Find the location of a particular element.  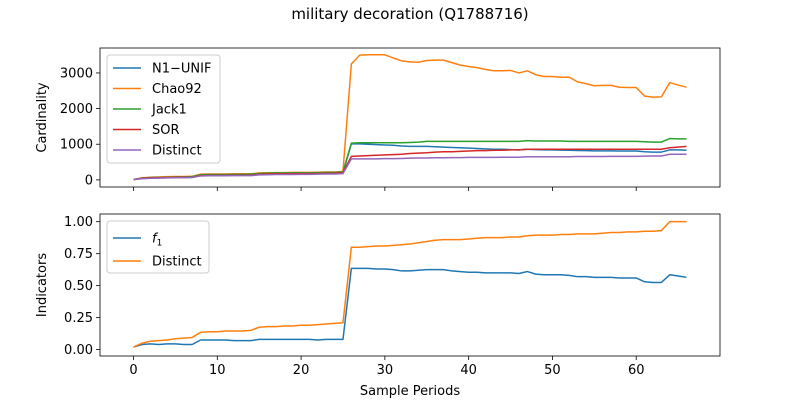

legend-label: f1 is located at coordinates (157, 240).